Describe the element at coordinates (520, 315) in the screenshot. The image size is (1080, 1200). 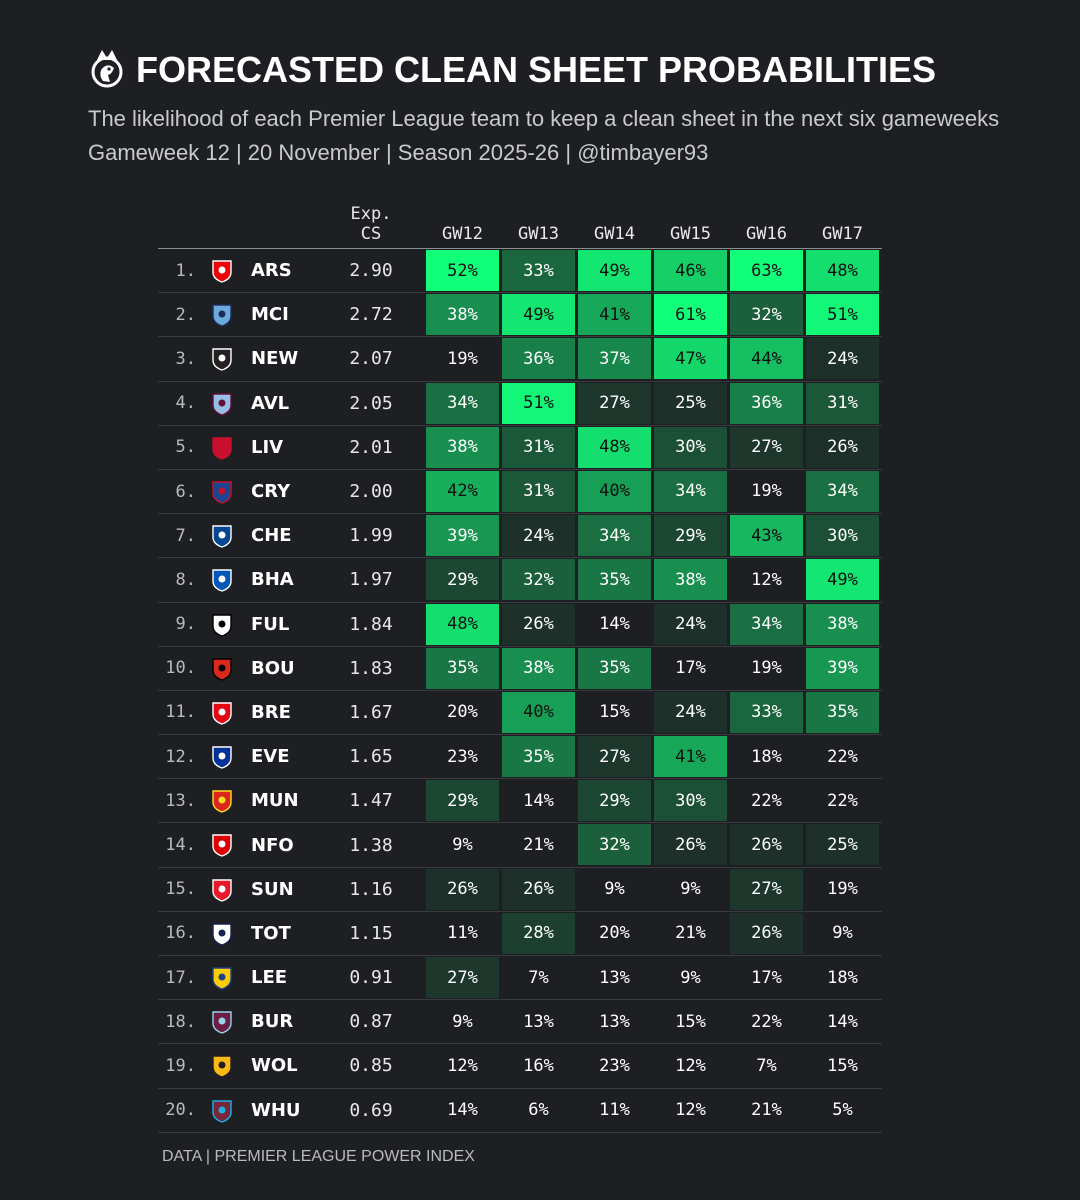
I see `table-row: 2. MCI 2.72 38% 49% 41% 61% 32% 51%` at that location.